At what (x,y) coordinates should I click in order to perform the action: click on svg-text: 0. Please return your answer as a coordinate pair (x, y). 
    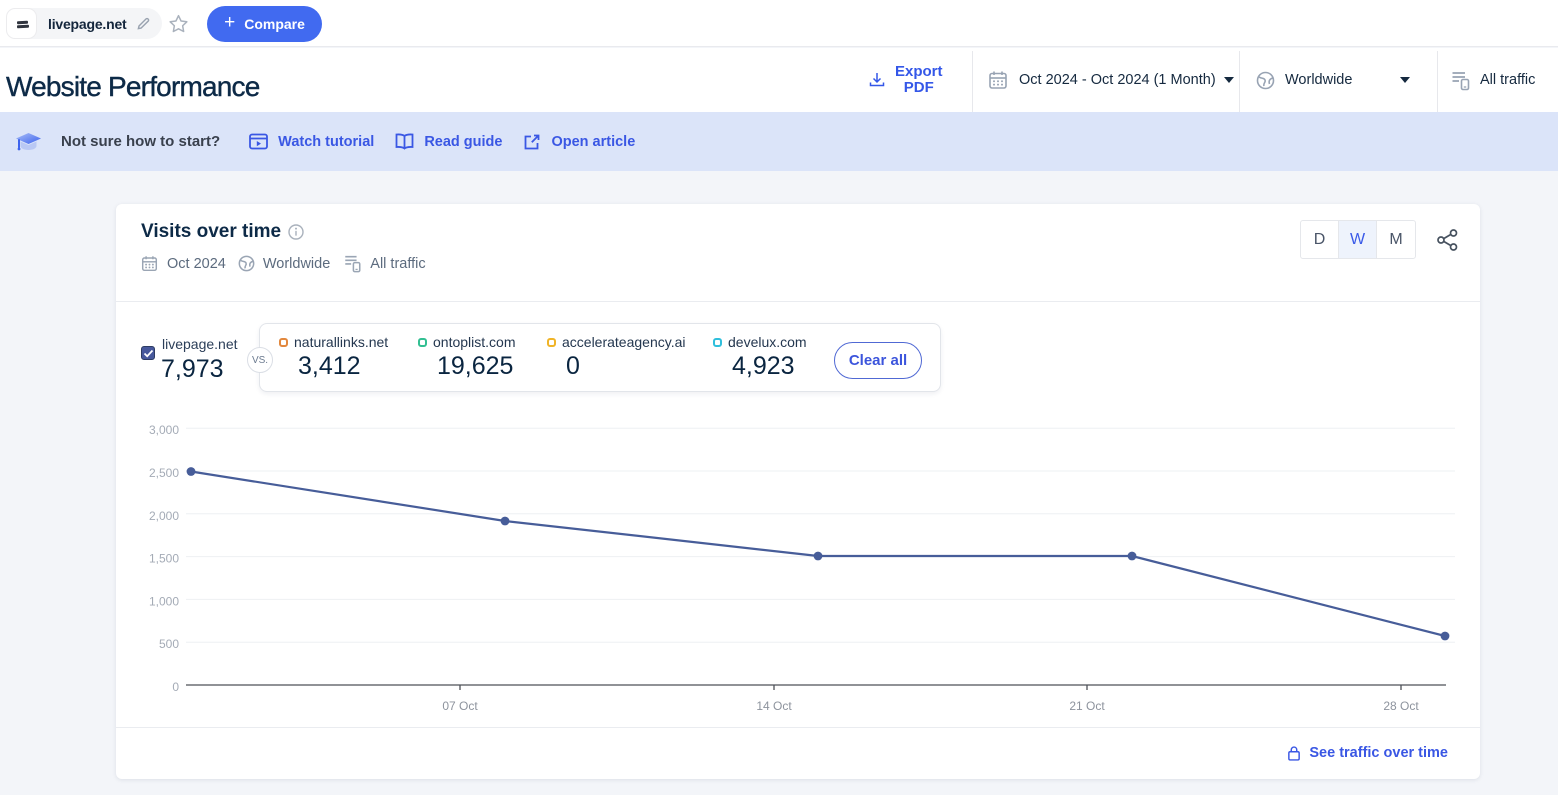
    Looking at the image, I should click on (175, 687).